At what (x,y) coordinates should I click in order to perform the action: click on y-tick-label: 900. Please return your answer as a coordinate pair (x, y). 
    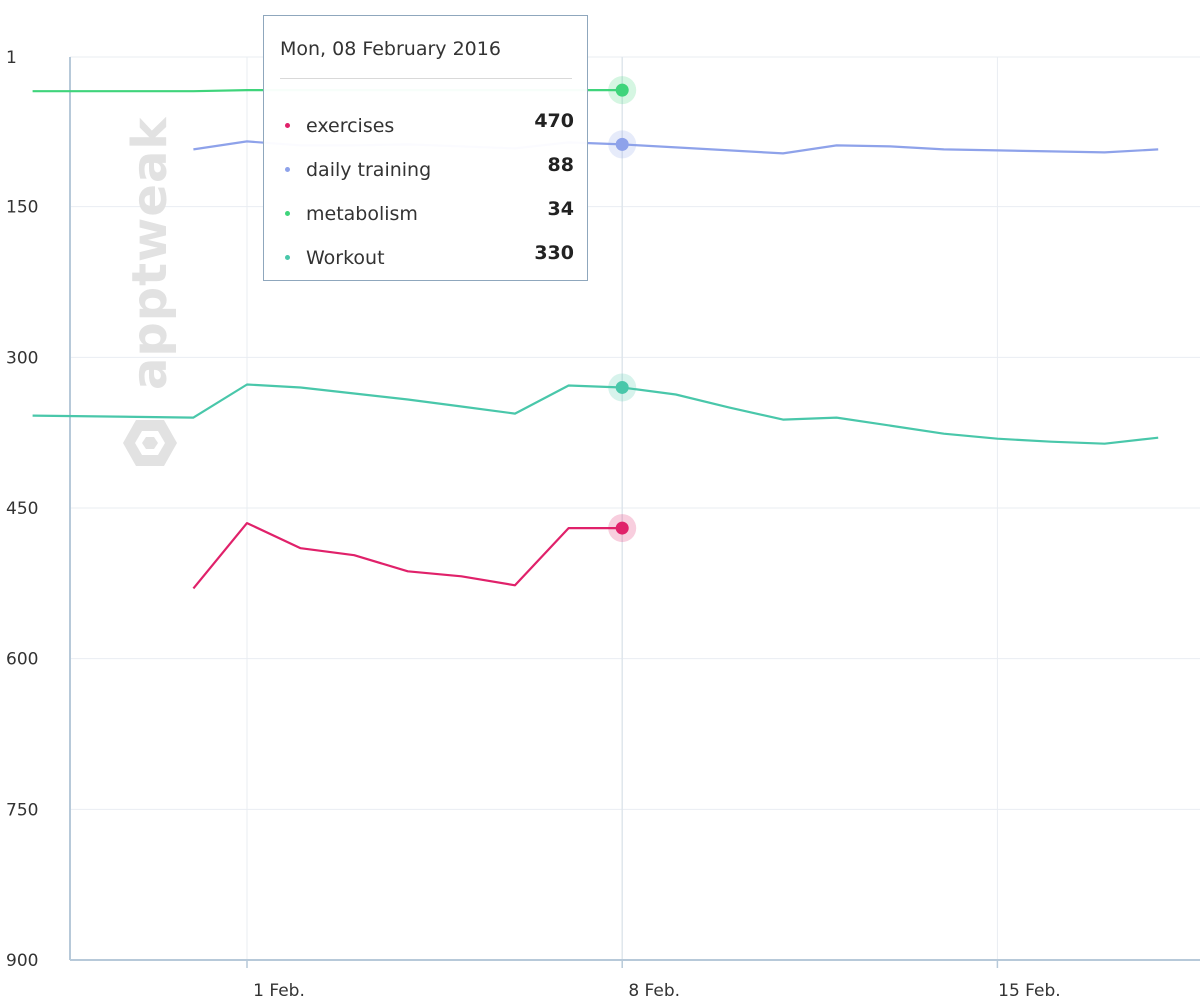
    Looking at the image, I should click on (22, 961).